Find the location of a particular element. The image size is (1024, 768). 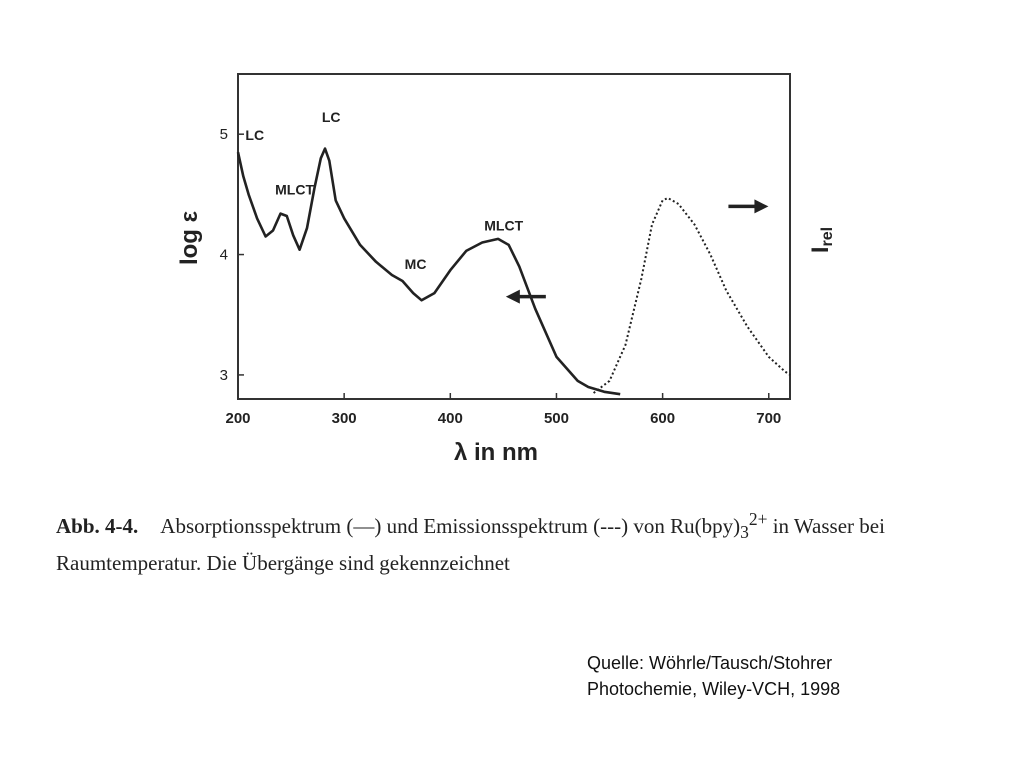

caption-subscript: 3 is located at coordinates (744, 532).